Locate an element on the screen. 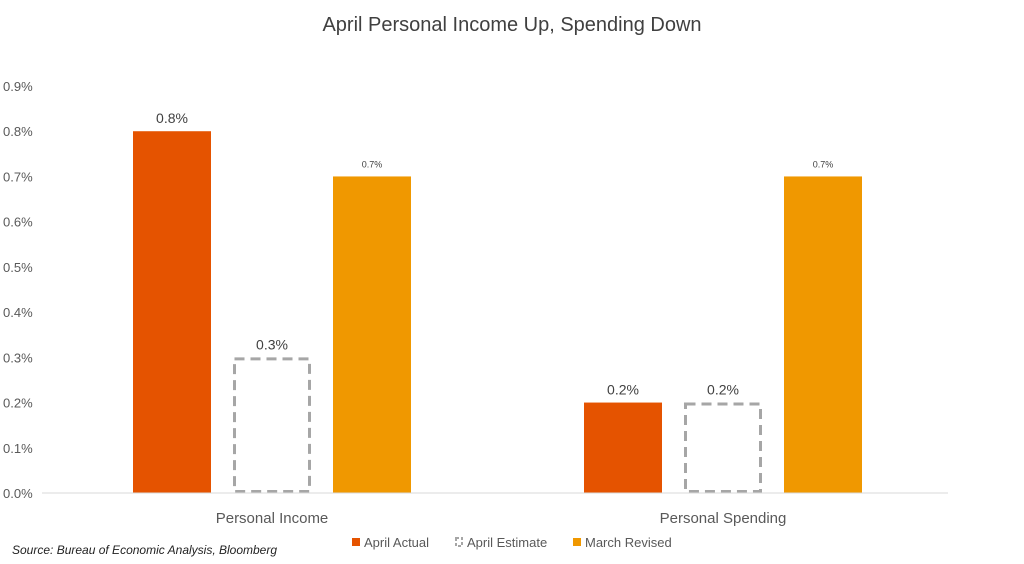 This screenshot has width=1024, height=564. legend-label-april-estimate: April Estimate is located at coordinates (507, 542).